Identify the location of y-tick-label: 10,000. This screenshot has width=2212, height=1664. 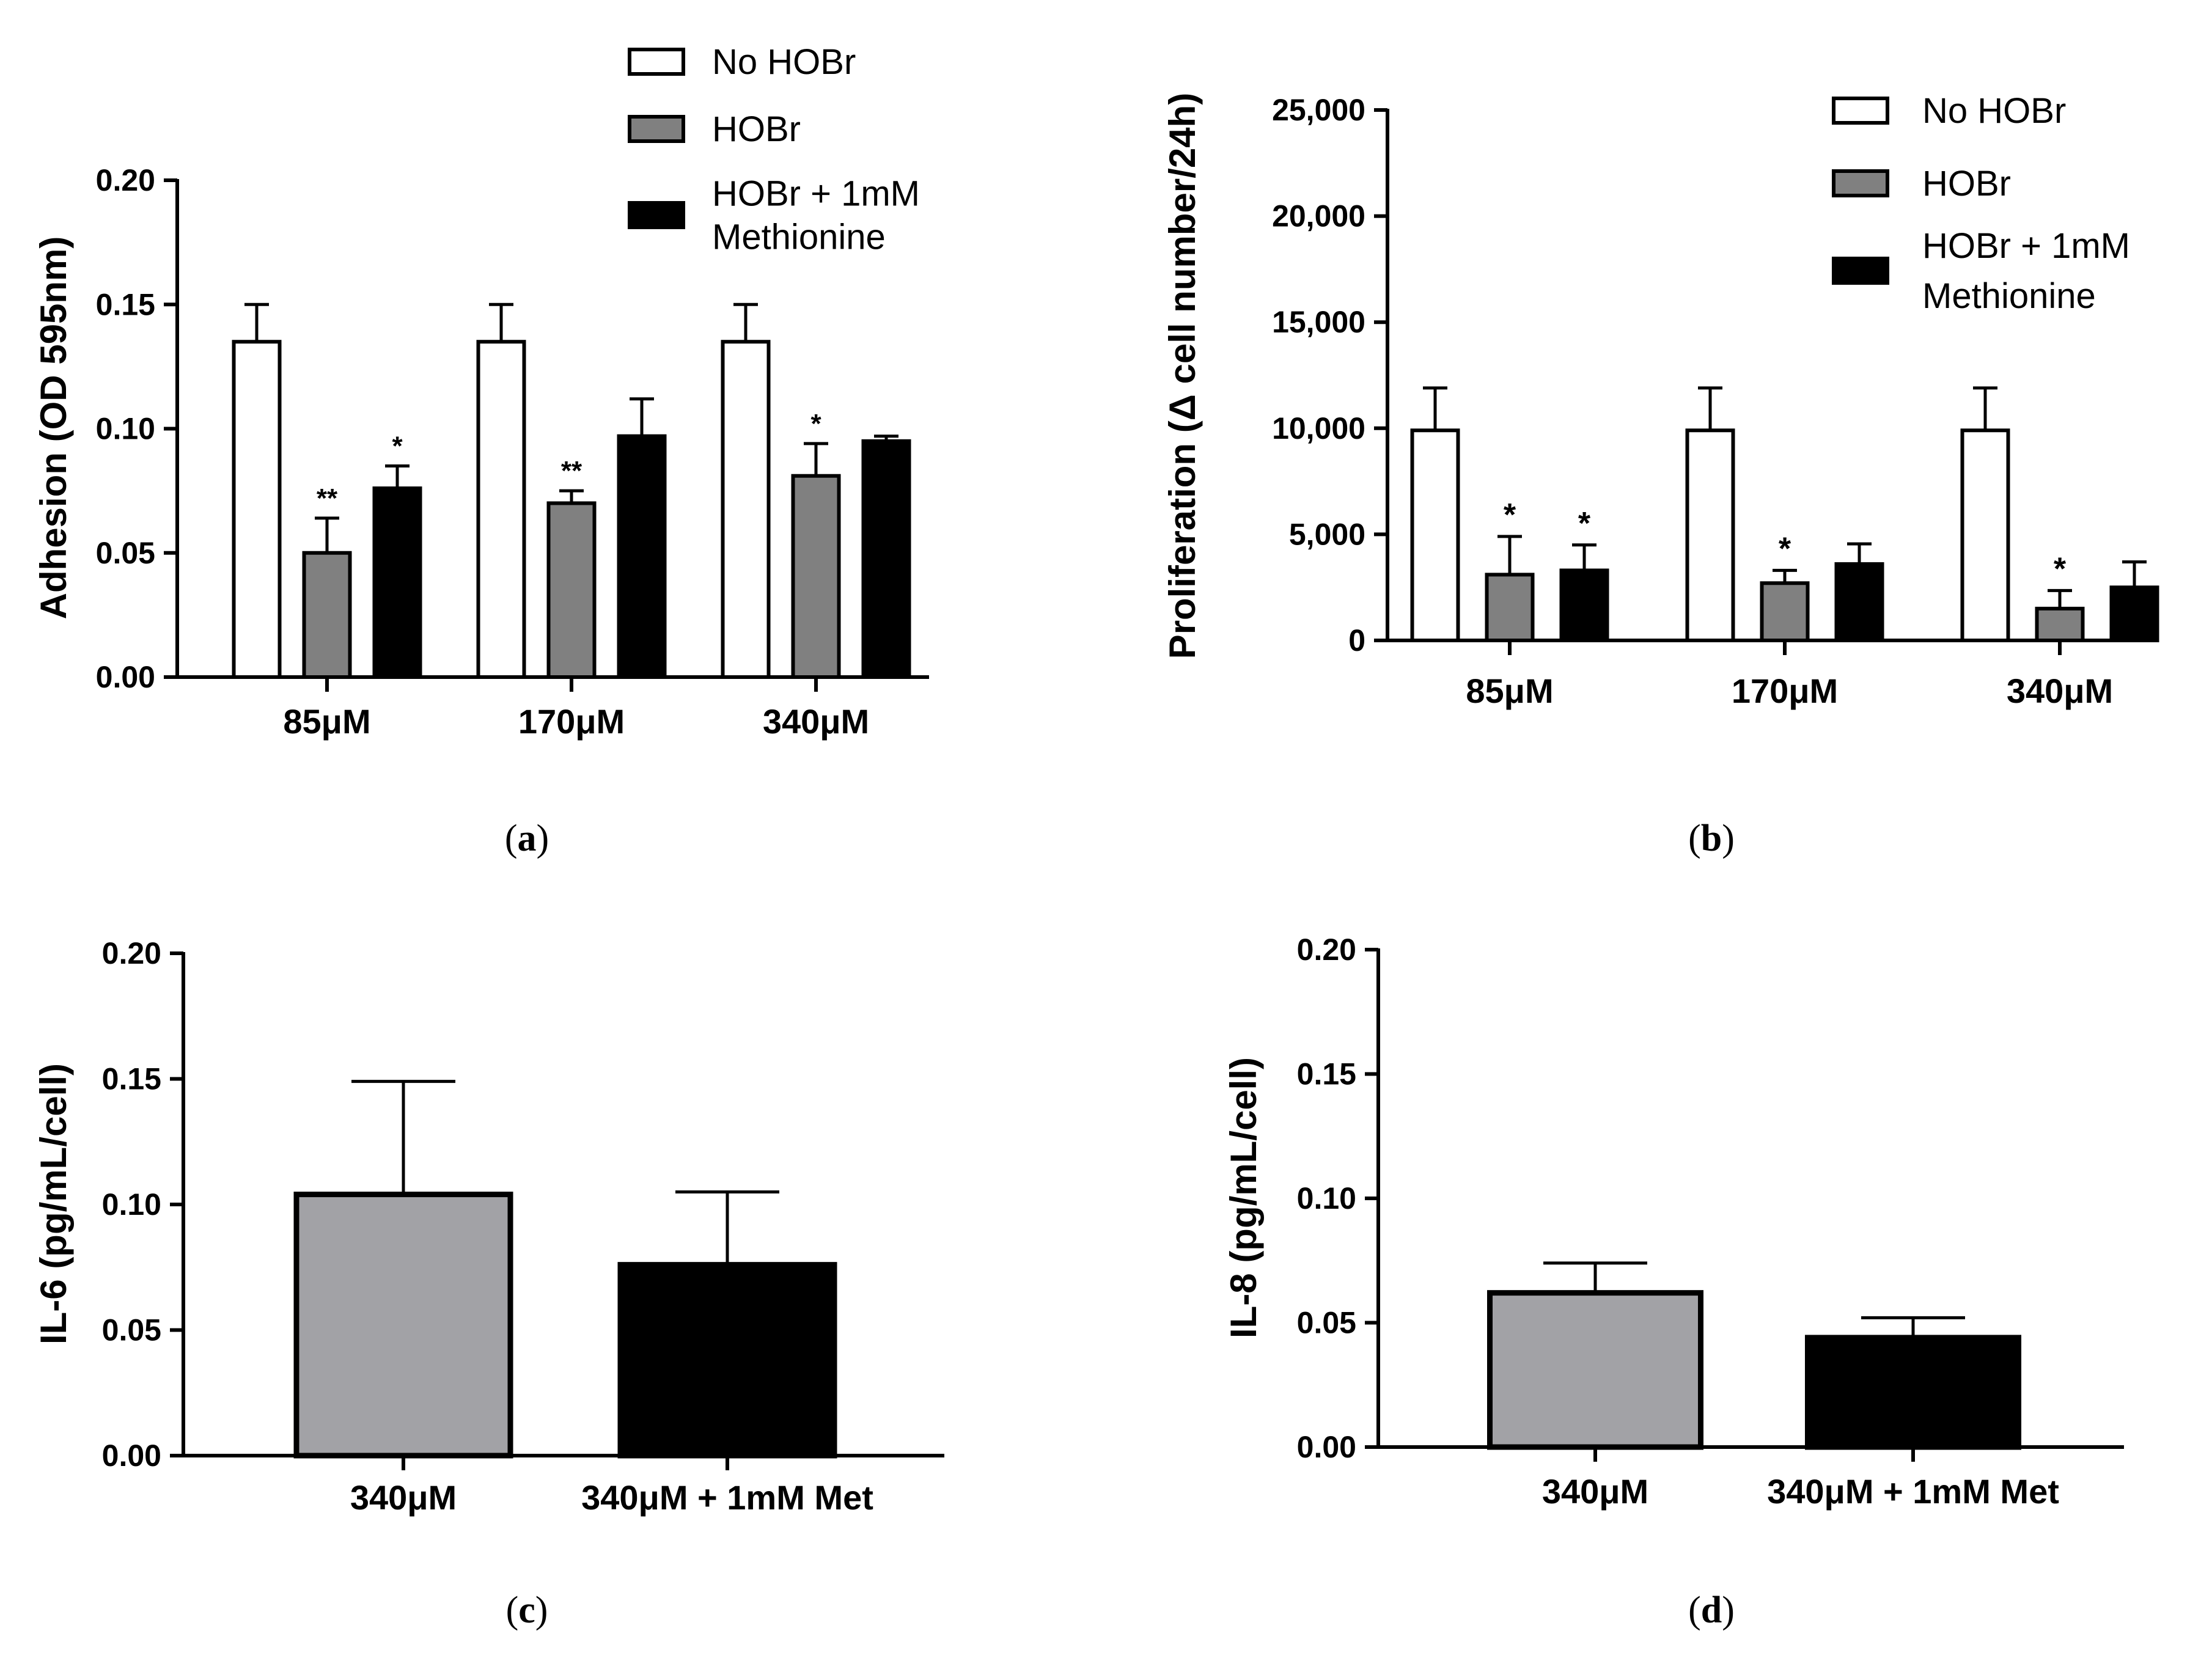
(1318, 428).